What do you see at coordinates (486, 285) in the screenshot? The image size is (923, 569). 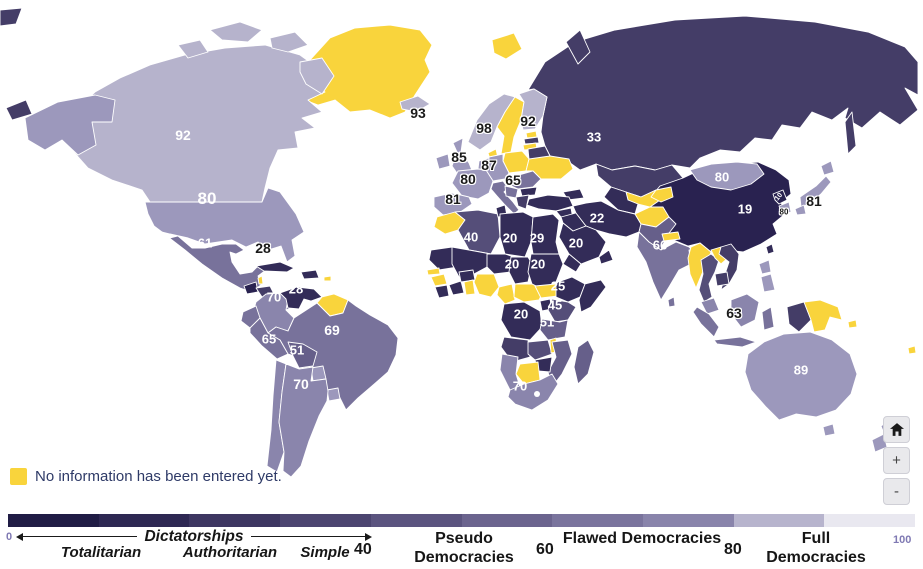 I see `country-nigeria` at bounding box center [486, 285].